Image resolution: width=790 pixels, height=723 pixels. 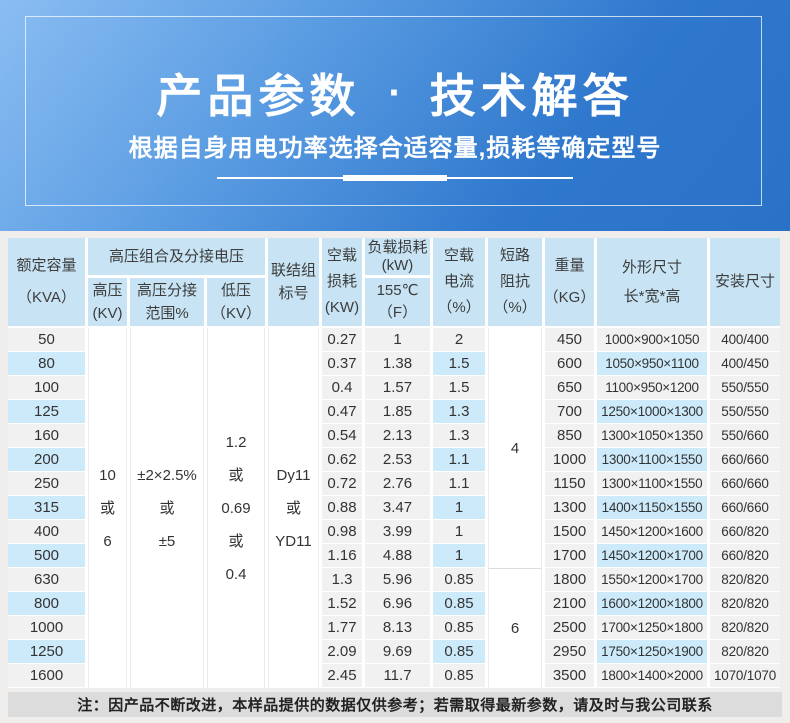 What do you see at coordinates (342, 508) in the screenshot?
I see `cell-no-load-loss: 0.88` at bounding box center [342, 508].